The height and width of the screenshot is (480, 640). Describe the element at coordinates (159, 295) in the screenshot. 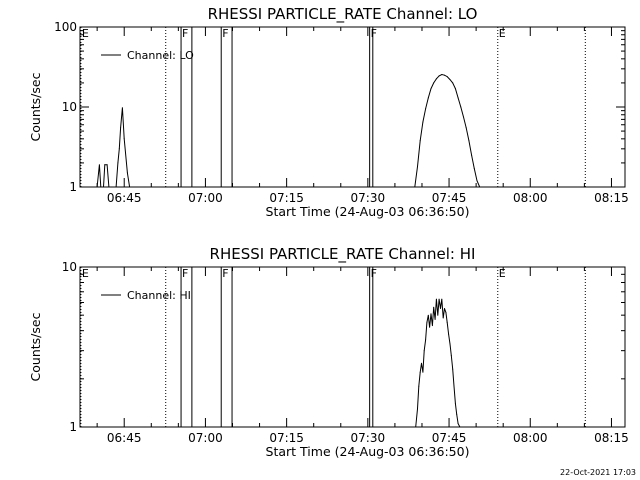

I see `legend-label: Channel: HI` at that location.